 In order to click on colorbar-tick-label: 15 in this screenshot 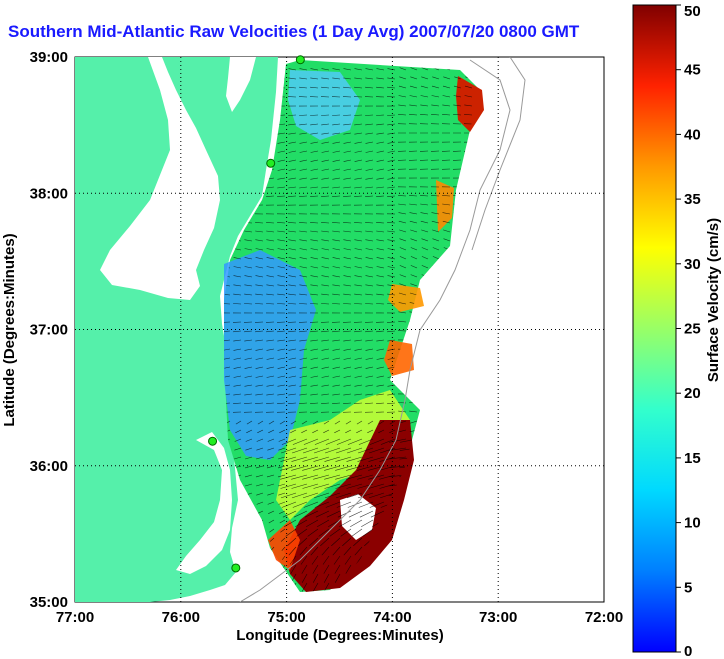, I will do `click(692, 458)`.